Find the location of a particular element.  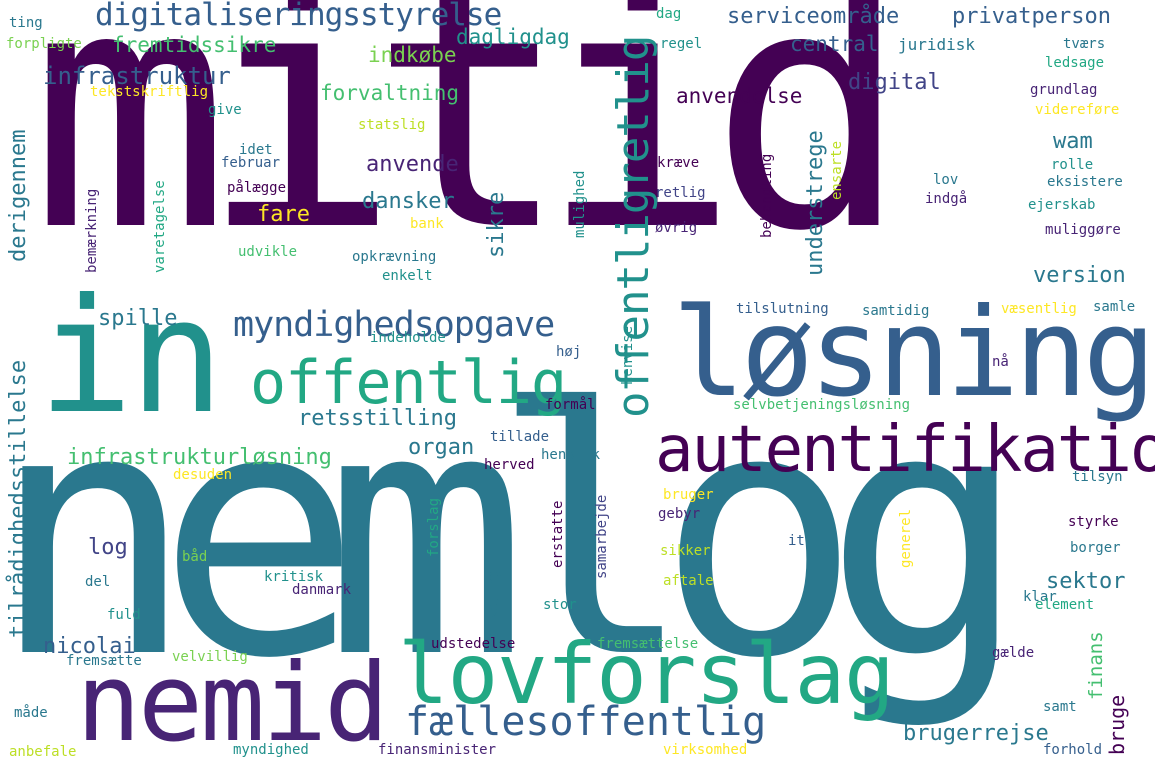

word-nemid: nemid is located at coordinates (232, 703).